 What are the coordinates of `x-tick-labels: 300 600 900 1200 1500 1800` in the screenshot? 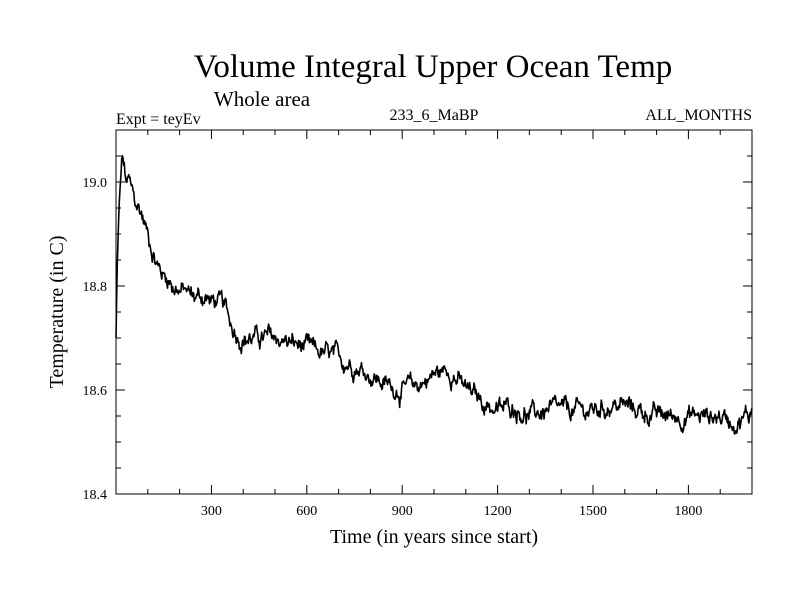 It's located at (452, 511).